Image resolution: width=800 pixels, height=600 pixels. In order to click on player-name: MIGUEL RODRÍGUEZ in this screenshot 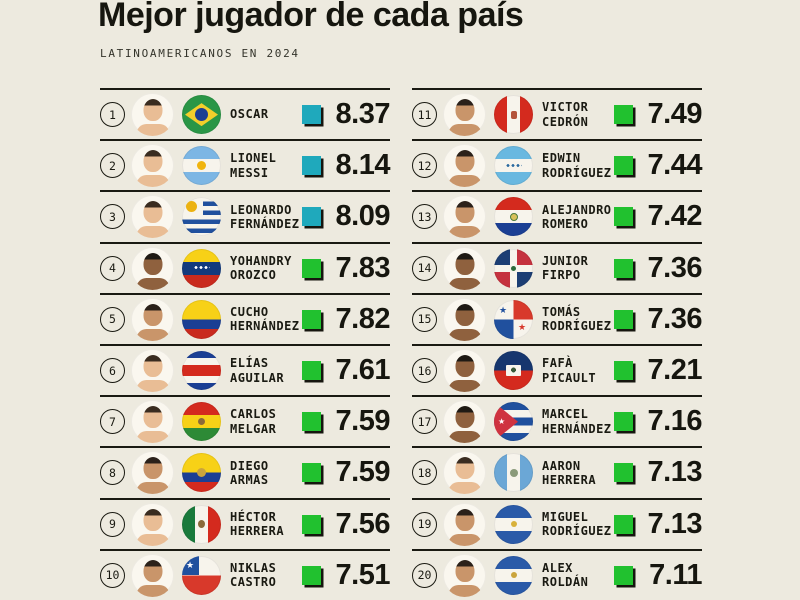, I will do `click(577, 524)`.